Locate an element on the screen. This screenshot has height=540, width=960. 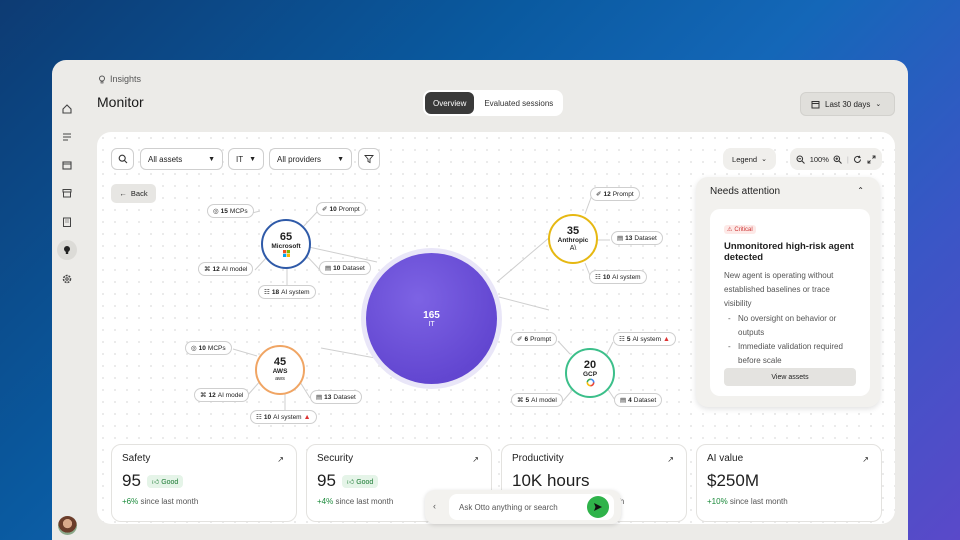
breadcrumb-label: Insights is located at coordinates (126, 79).